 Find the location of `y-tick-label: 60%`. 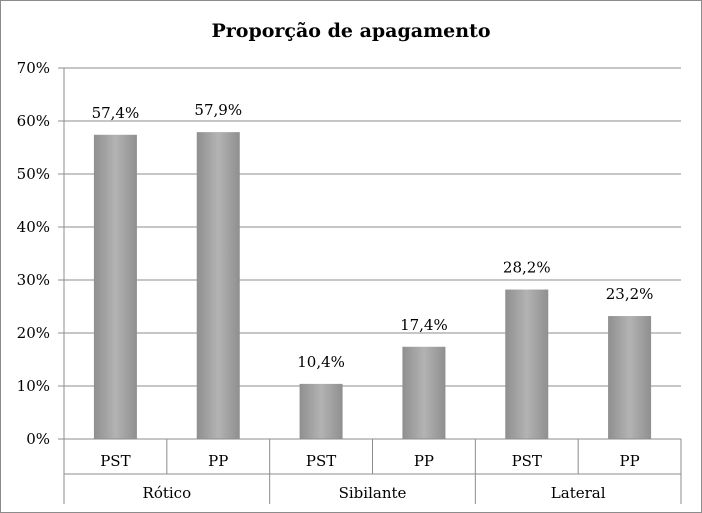

y-tick-label: 60% is located at coordinates (33, 121).